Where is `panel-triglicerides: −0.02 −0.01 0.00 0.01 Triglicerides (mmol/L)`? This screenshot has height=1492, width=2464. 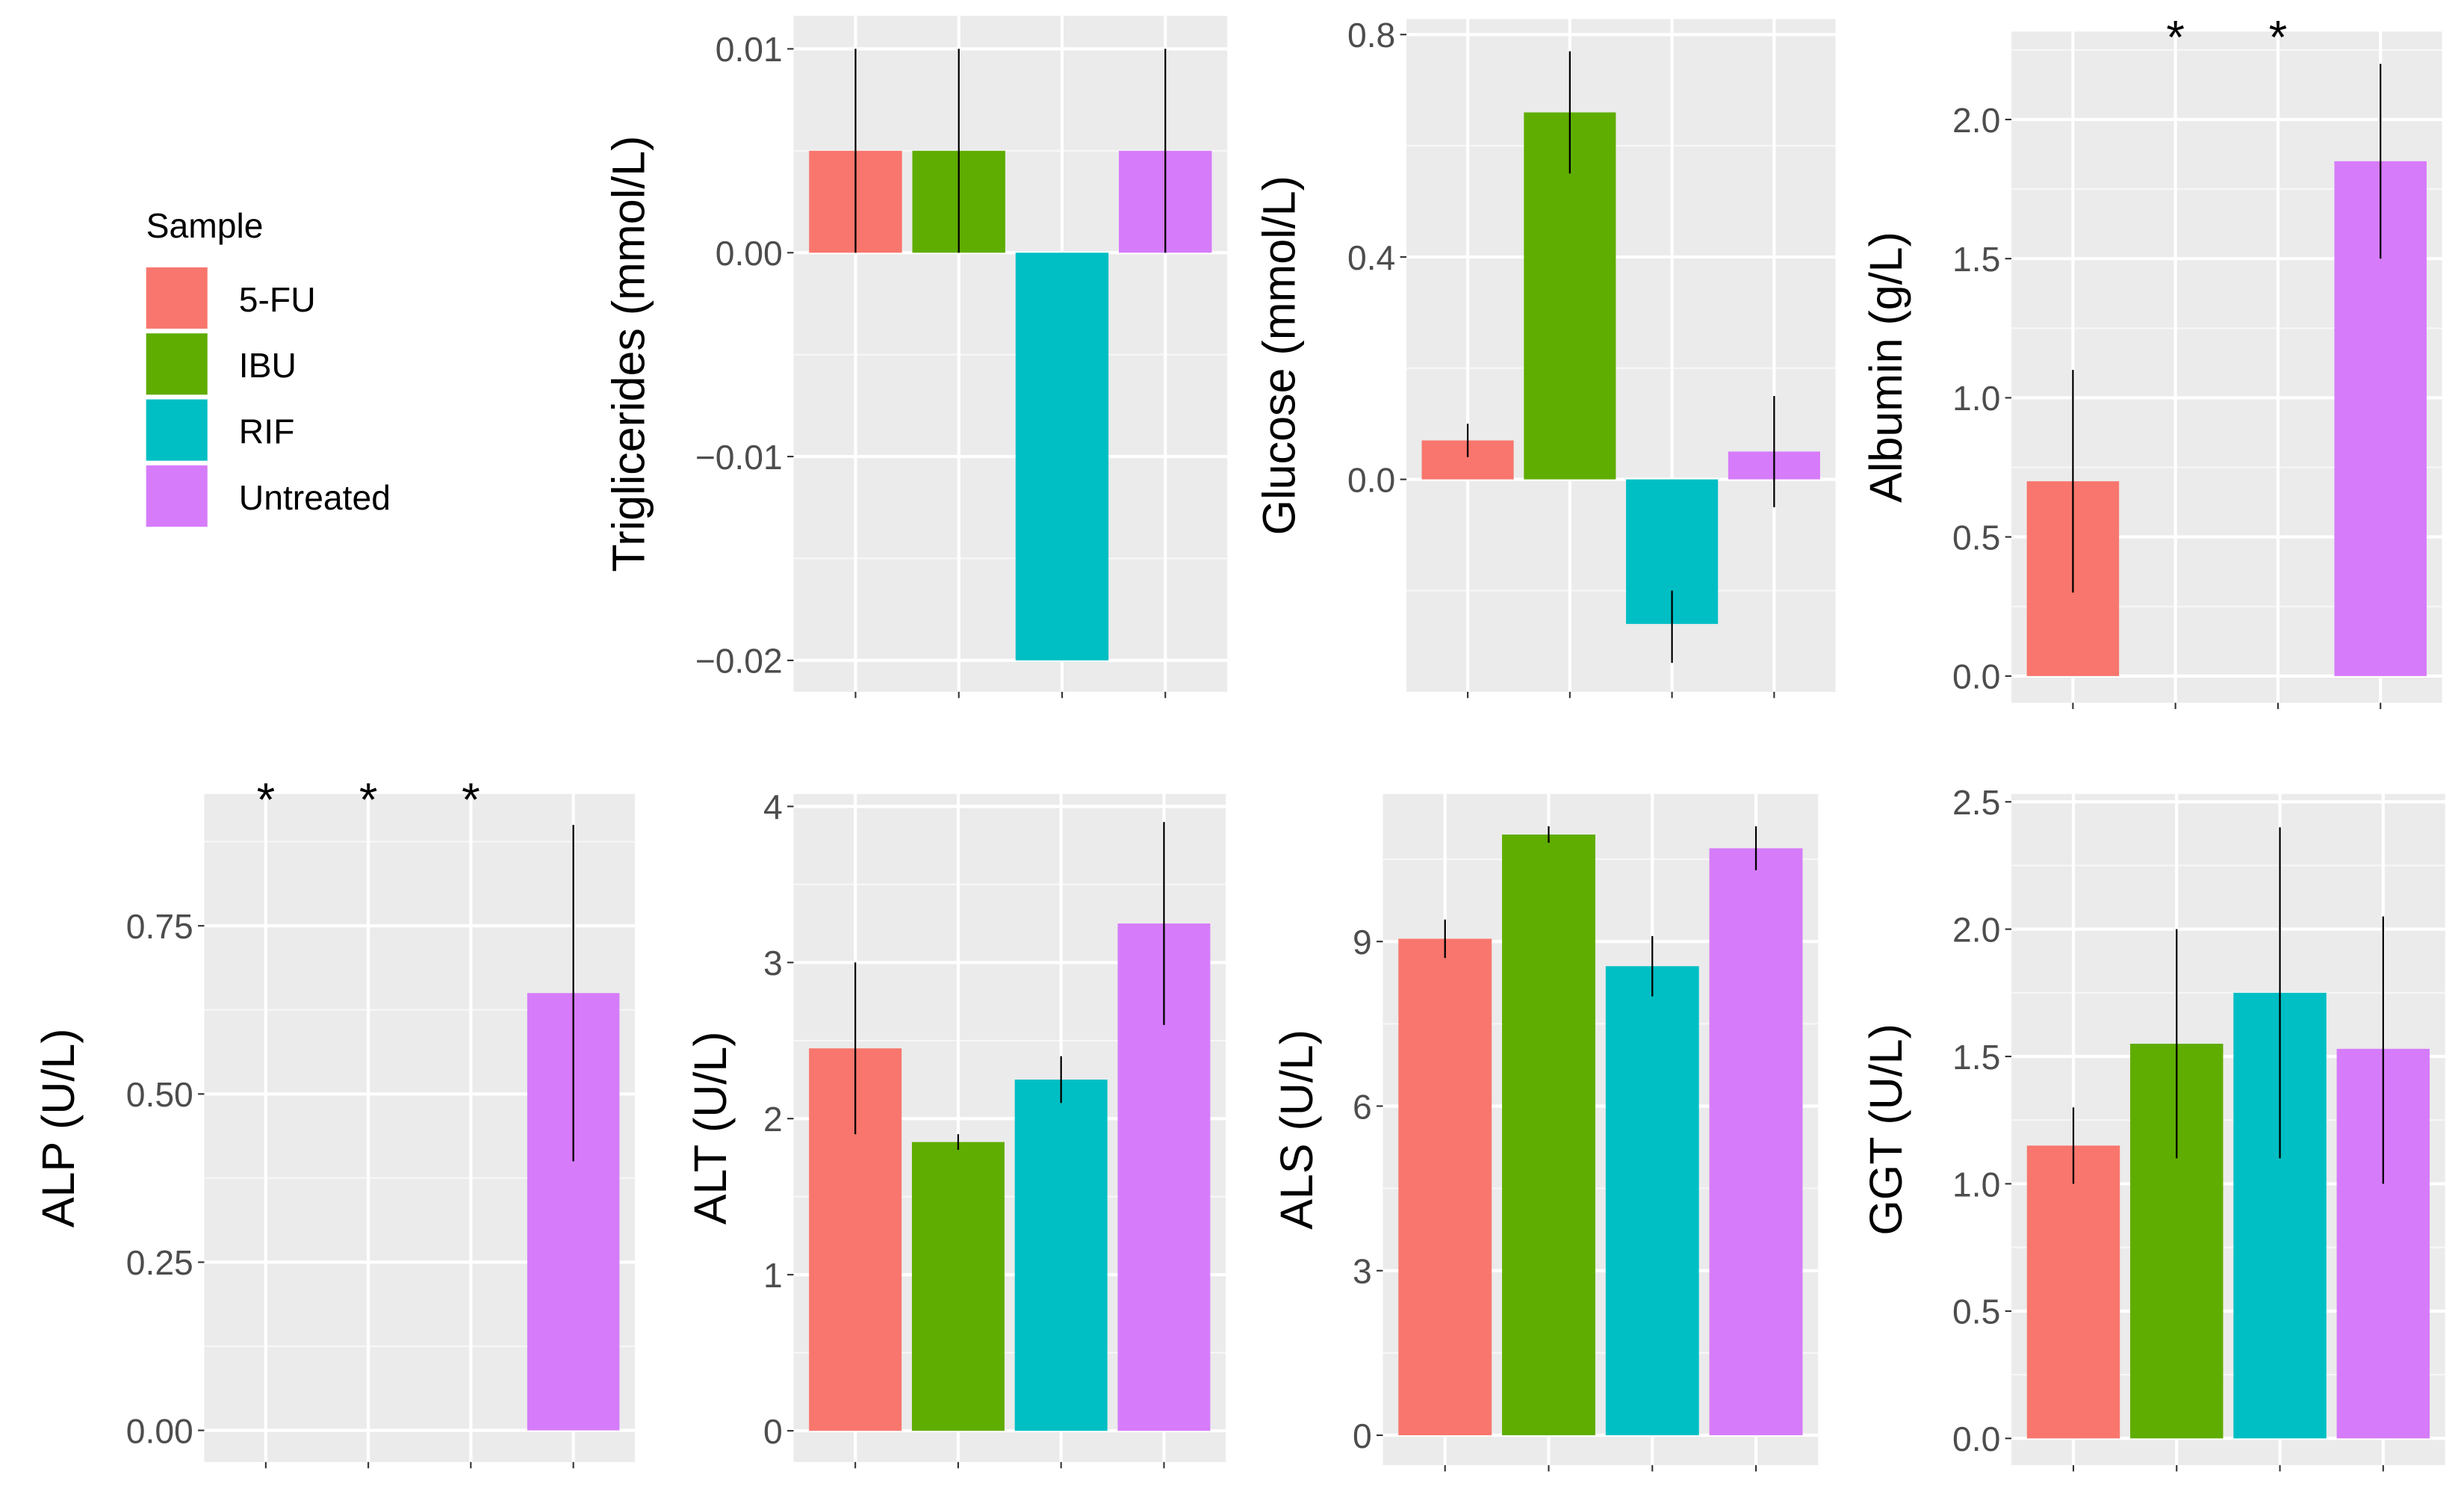 panel-triglicerides: −0.02 −0.01 0.00 0.01 Triglicerides (mmol/L) is located at coordinates (915, 357).